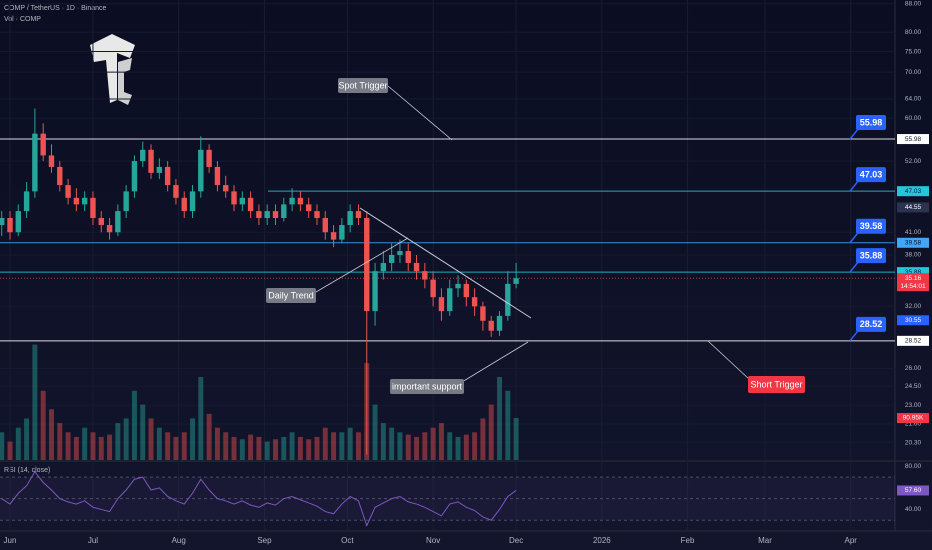  What do you see at coordinates (776, 384) in the screenshot?
I see `annotation-text: Short Trigger` at bounding box center [776, 384].